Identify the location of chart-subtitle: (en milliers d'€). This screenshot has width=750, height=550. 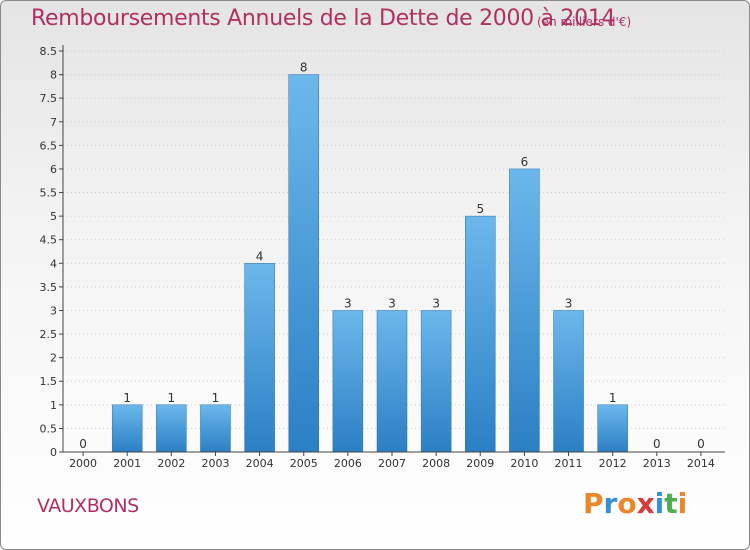
(584, 22).